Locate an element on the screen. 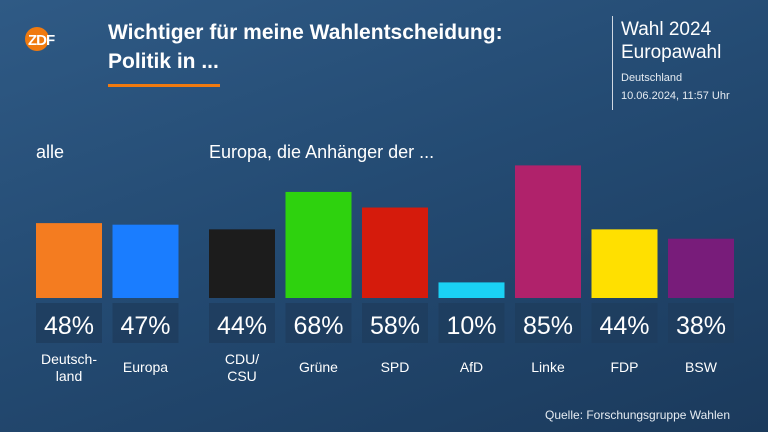 Image resolution: width=768 pixels, height=432 pixels. category-label-europa: Europa is located at coordinates (145, 367).